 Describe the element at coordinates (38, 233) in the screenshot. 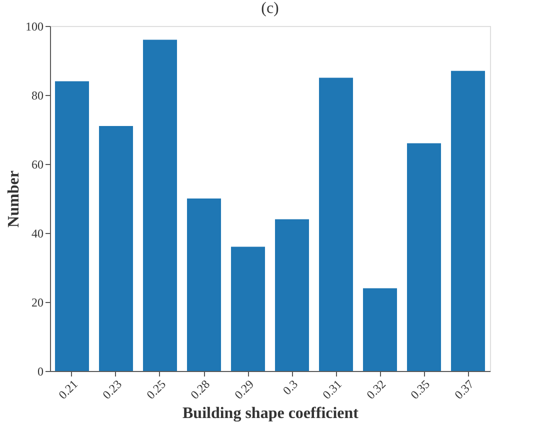

I see `y-tick-label: 40` at that location.